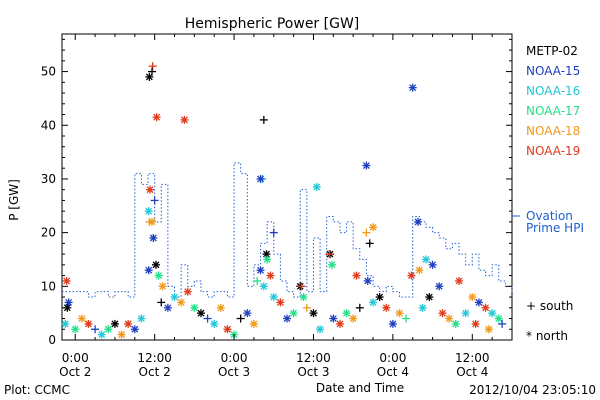 Image resolution: width=600 pixels, height=400 pixels. I want to click on y-tick-label: 20, so click(48, 233).